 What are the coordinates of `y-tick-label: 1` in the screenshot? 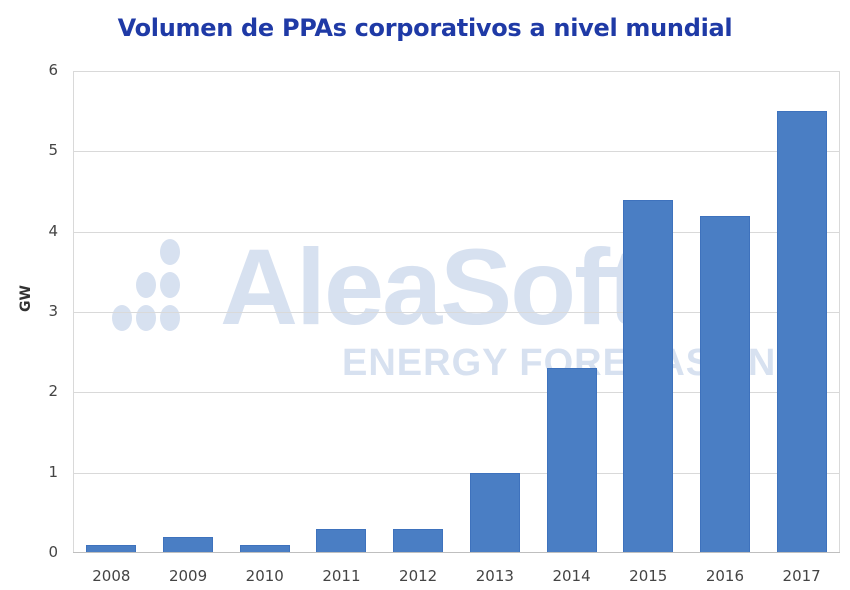 It's located at (53, 471).